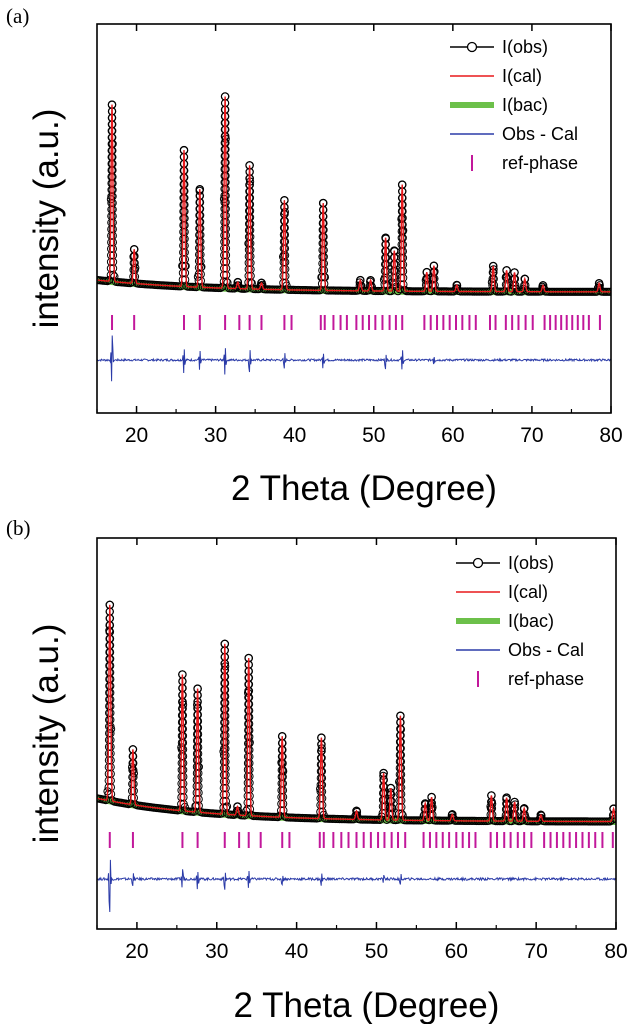  What do you see at coordinates (18, 528) in the screenshot?
I see `panel-label: (b)` at bounding box center [18, 528].